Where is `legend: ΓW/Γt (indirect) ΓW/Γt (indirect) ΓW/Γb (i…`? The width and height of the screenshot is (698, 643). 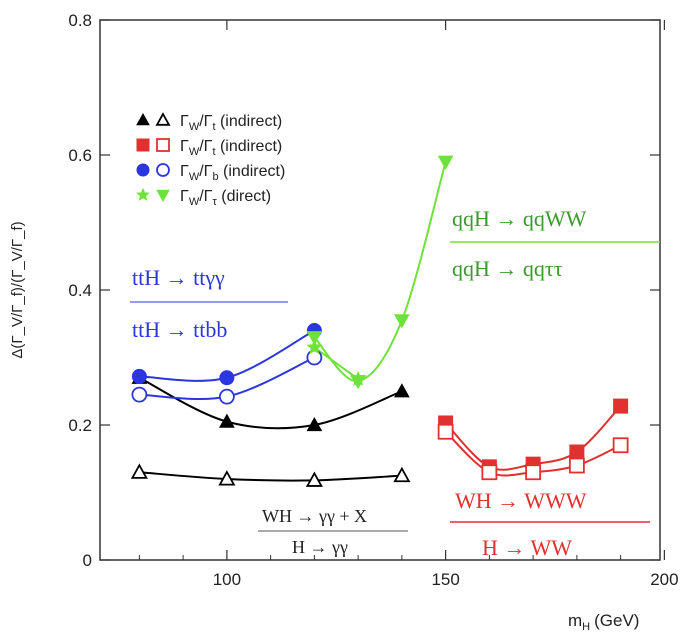
legend: ΓW/Γt (indirect) ΓW/Γt (indirect) ΓW/Γb (i… is located at coordinates (210, 160).